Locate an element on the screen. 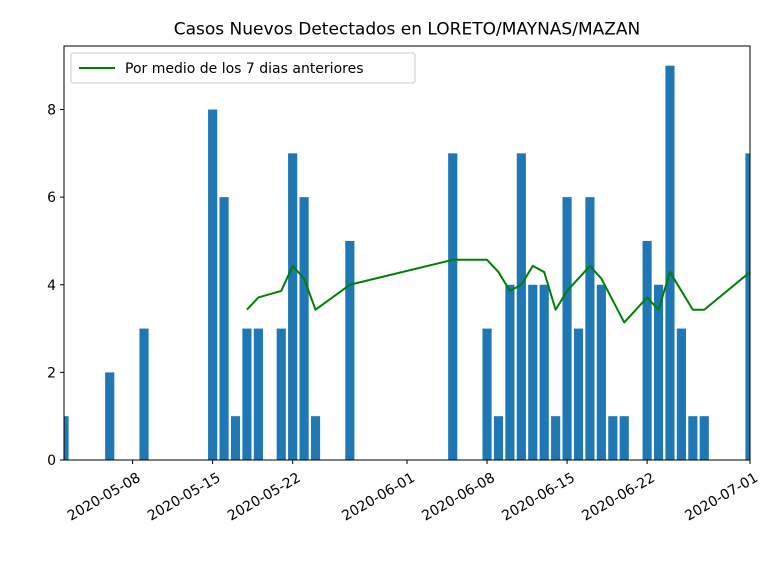  legend-box is located at coordinates (243, 68).